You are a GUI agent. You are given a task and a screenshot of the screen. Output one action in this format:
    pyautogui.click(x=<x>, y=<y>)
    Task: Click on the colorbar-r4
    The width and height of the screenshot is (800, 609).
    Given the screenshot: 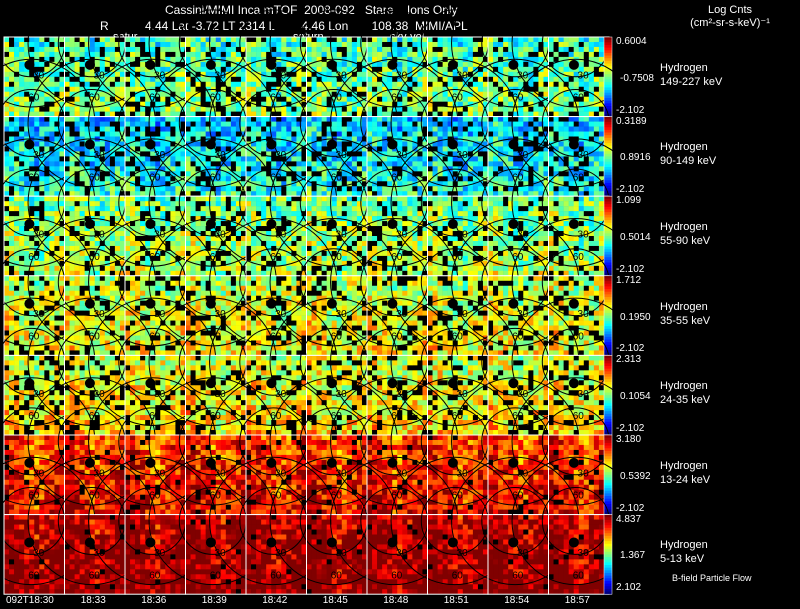 What is the action you would take?
    pyautogui.click(x=608, y=395)
    